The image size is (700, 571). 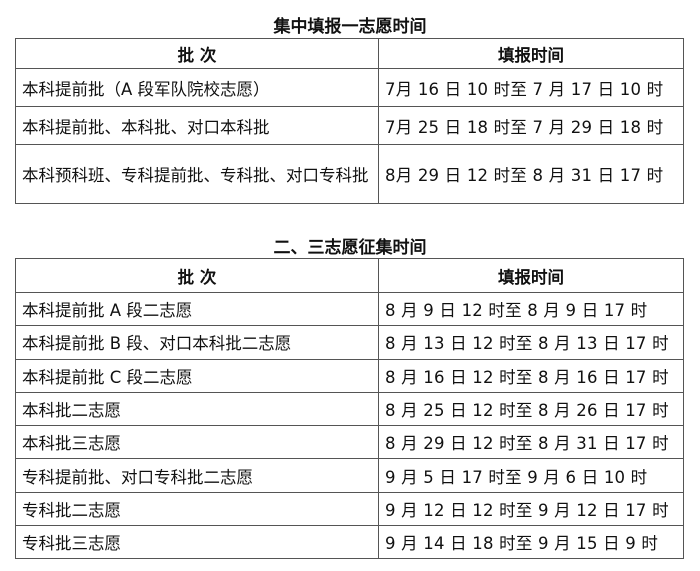 What do you see at coordinates (197, 475) in the screenshot?
I see `batch-cell: 专科提前批、对口专科批二志愿` at bounding box center [197, 475].